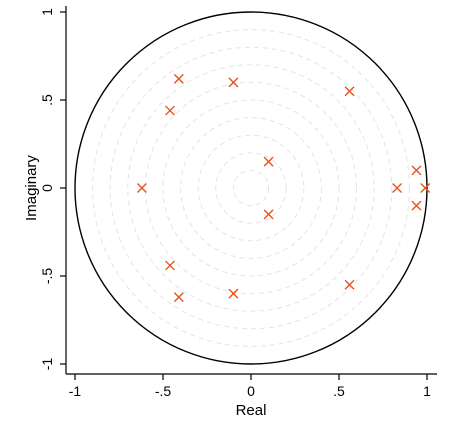 This screenshot has height=428, width=467. What do you see at coordinates (47, 100) in the screenshot?
I see `y-tick-label-3: .5` at bounding box center [47, 100].